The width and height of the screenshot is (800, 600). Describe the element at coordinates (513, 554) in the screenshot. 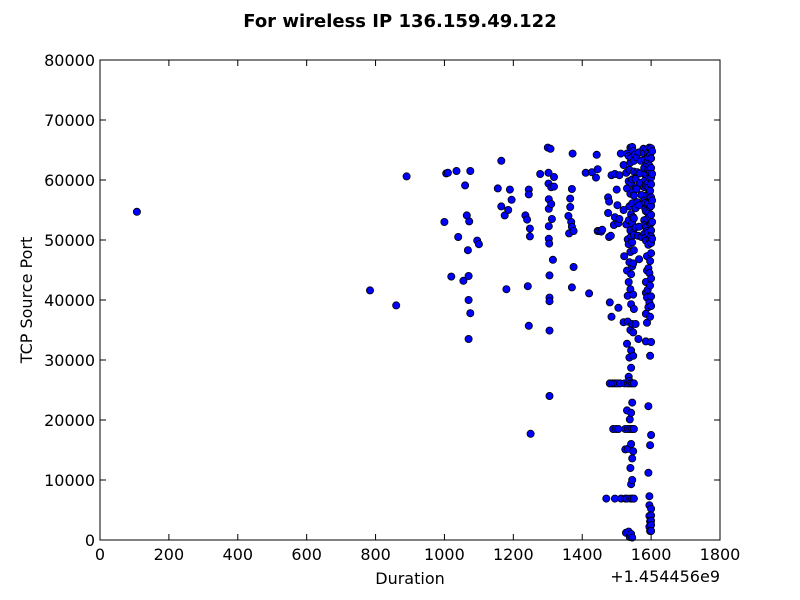

I see `x-tick-label: 1200` at that location.